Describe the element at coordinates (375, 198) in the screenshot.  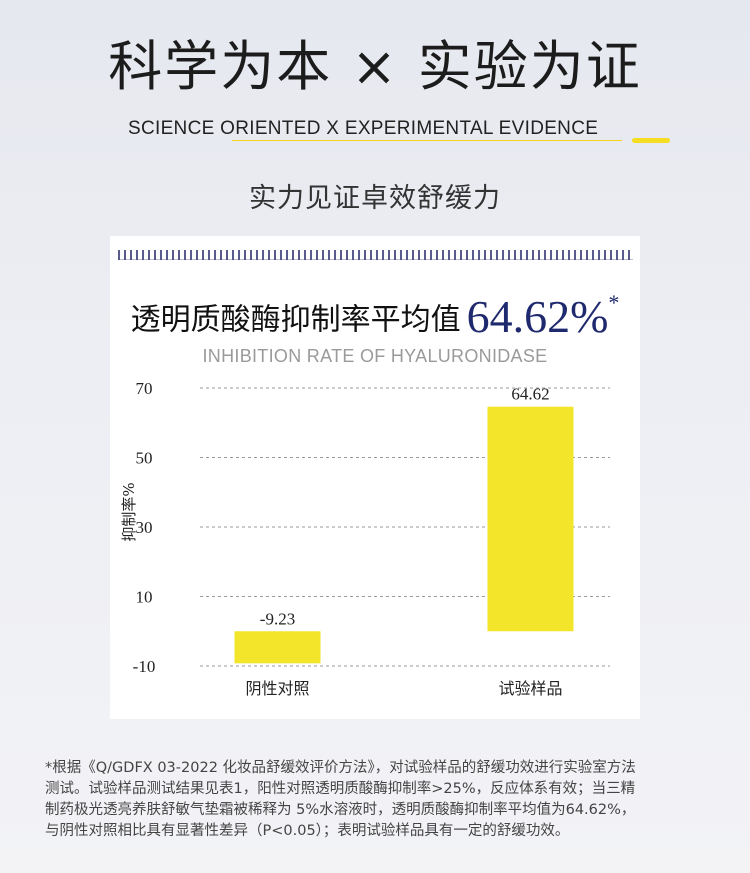
I see `tagline: 实力见证卓效舒缓力` at that location.